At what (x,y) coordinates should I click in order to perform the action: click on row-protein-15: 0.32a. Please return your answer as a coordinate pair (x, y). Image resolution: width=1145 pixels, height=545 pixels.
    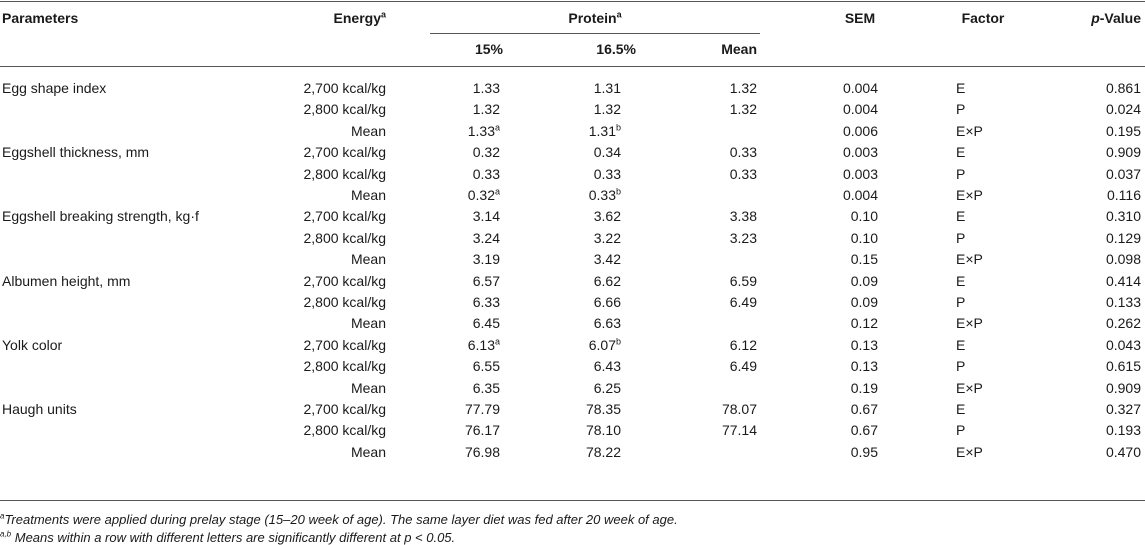
    Looking at the image, I should click on (483, 194).